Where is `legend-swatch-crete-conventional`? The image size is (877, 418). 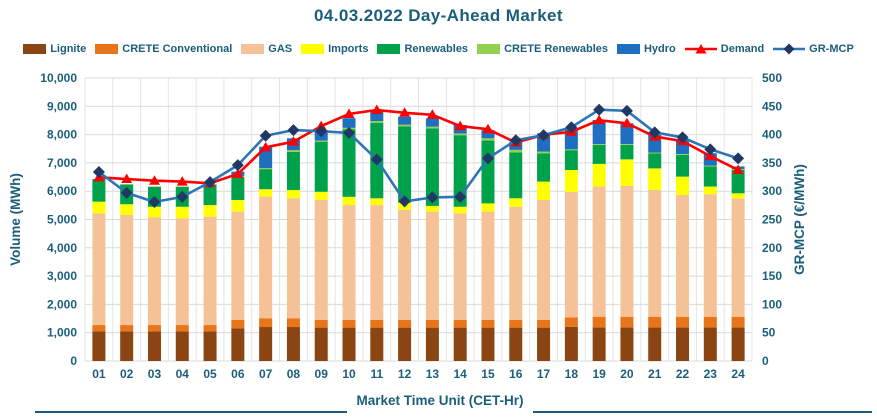
legend-swatch-crete-conventional is located at coordinates (107, 49).